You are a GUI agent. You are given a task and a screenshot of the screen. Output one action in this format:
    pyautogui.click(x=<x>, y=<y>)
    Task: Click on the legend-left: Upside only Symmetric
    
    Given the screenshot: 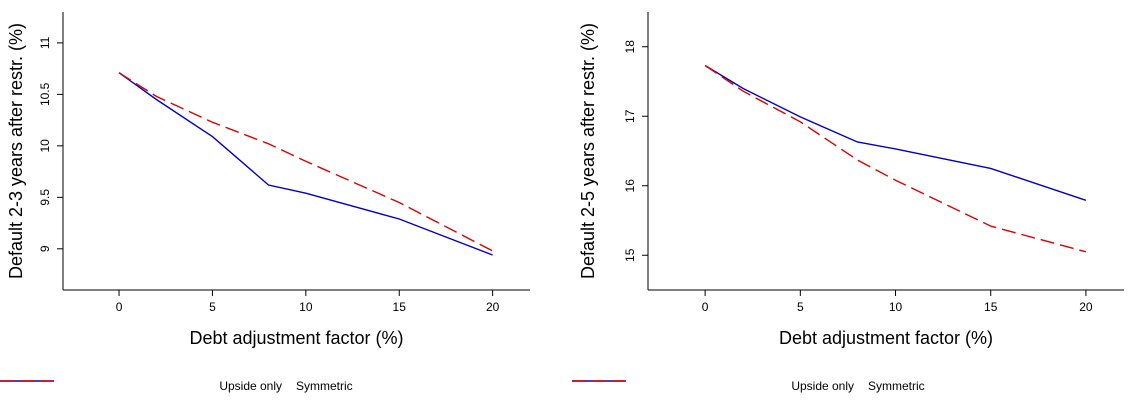 What is the action you would take?
    pyautogui.click(x=286, y=386)
    